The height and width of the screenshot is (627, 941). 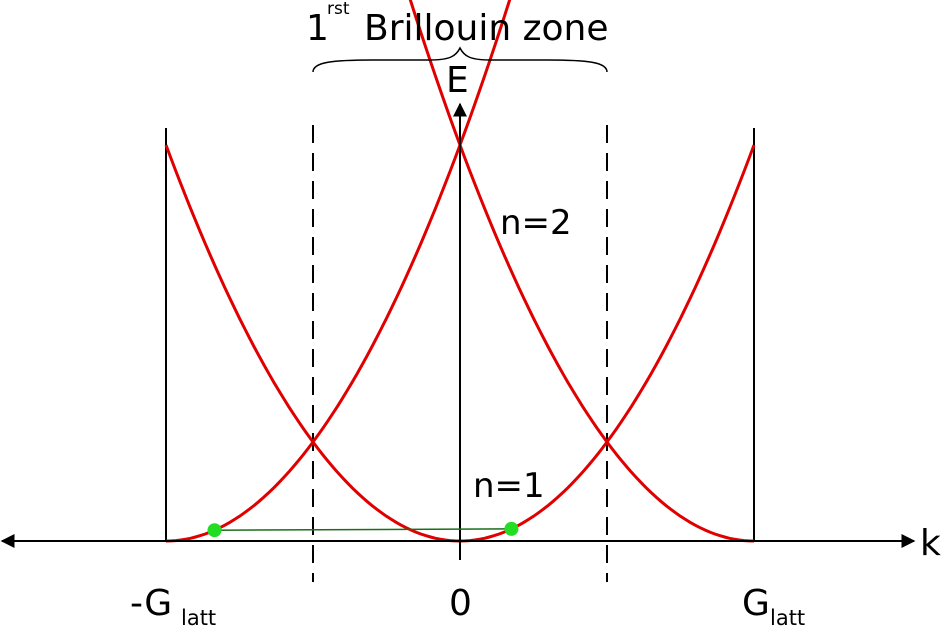 What do you see at coordinates (214, 530) in the screenshot?
I see `state-marker-left` at bounding box center [214, 530].